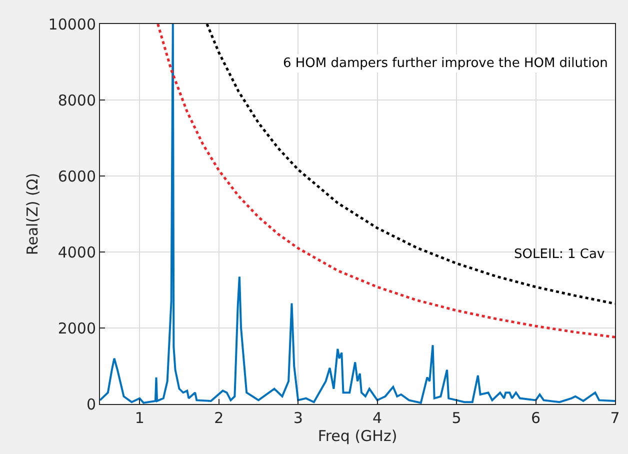  Describe the element at coordinates (615, 418) in the screenshot. I see `x-tick-label: 7` at that location.